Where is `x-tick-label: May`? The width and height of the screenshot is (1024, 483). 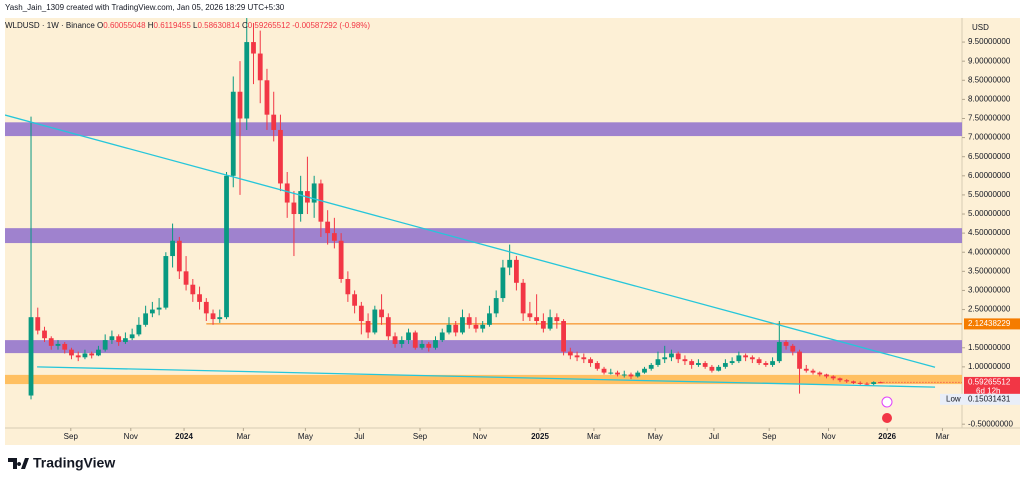 x-tick-label: May is located at coordinates (305, 436).